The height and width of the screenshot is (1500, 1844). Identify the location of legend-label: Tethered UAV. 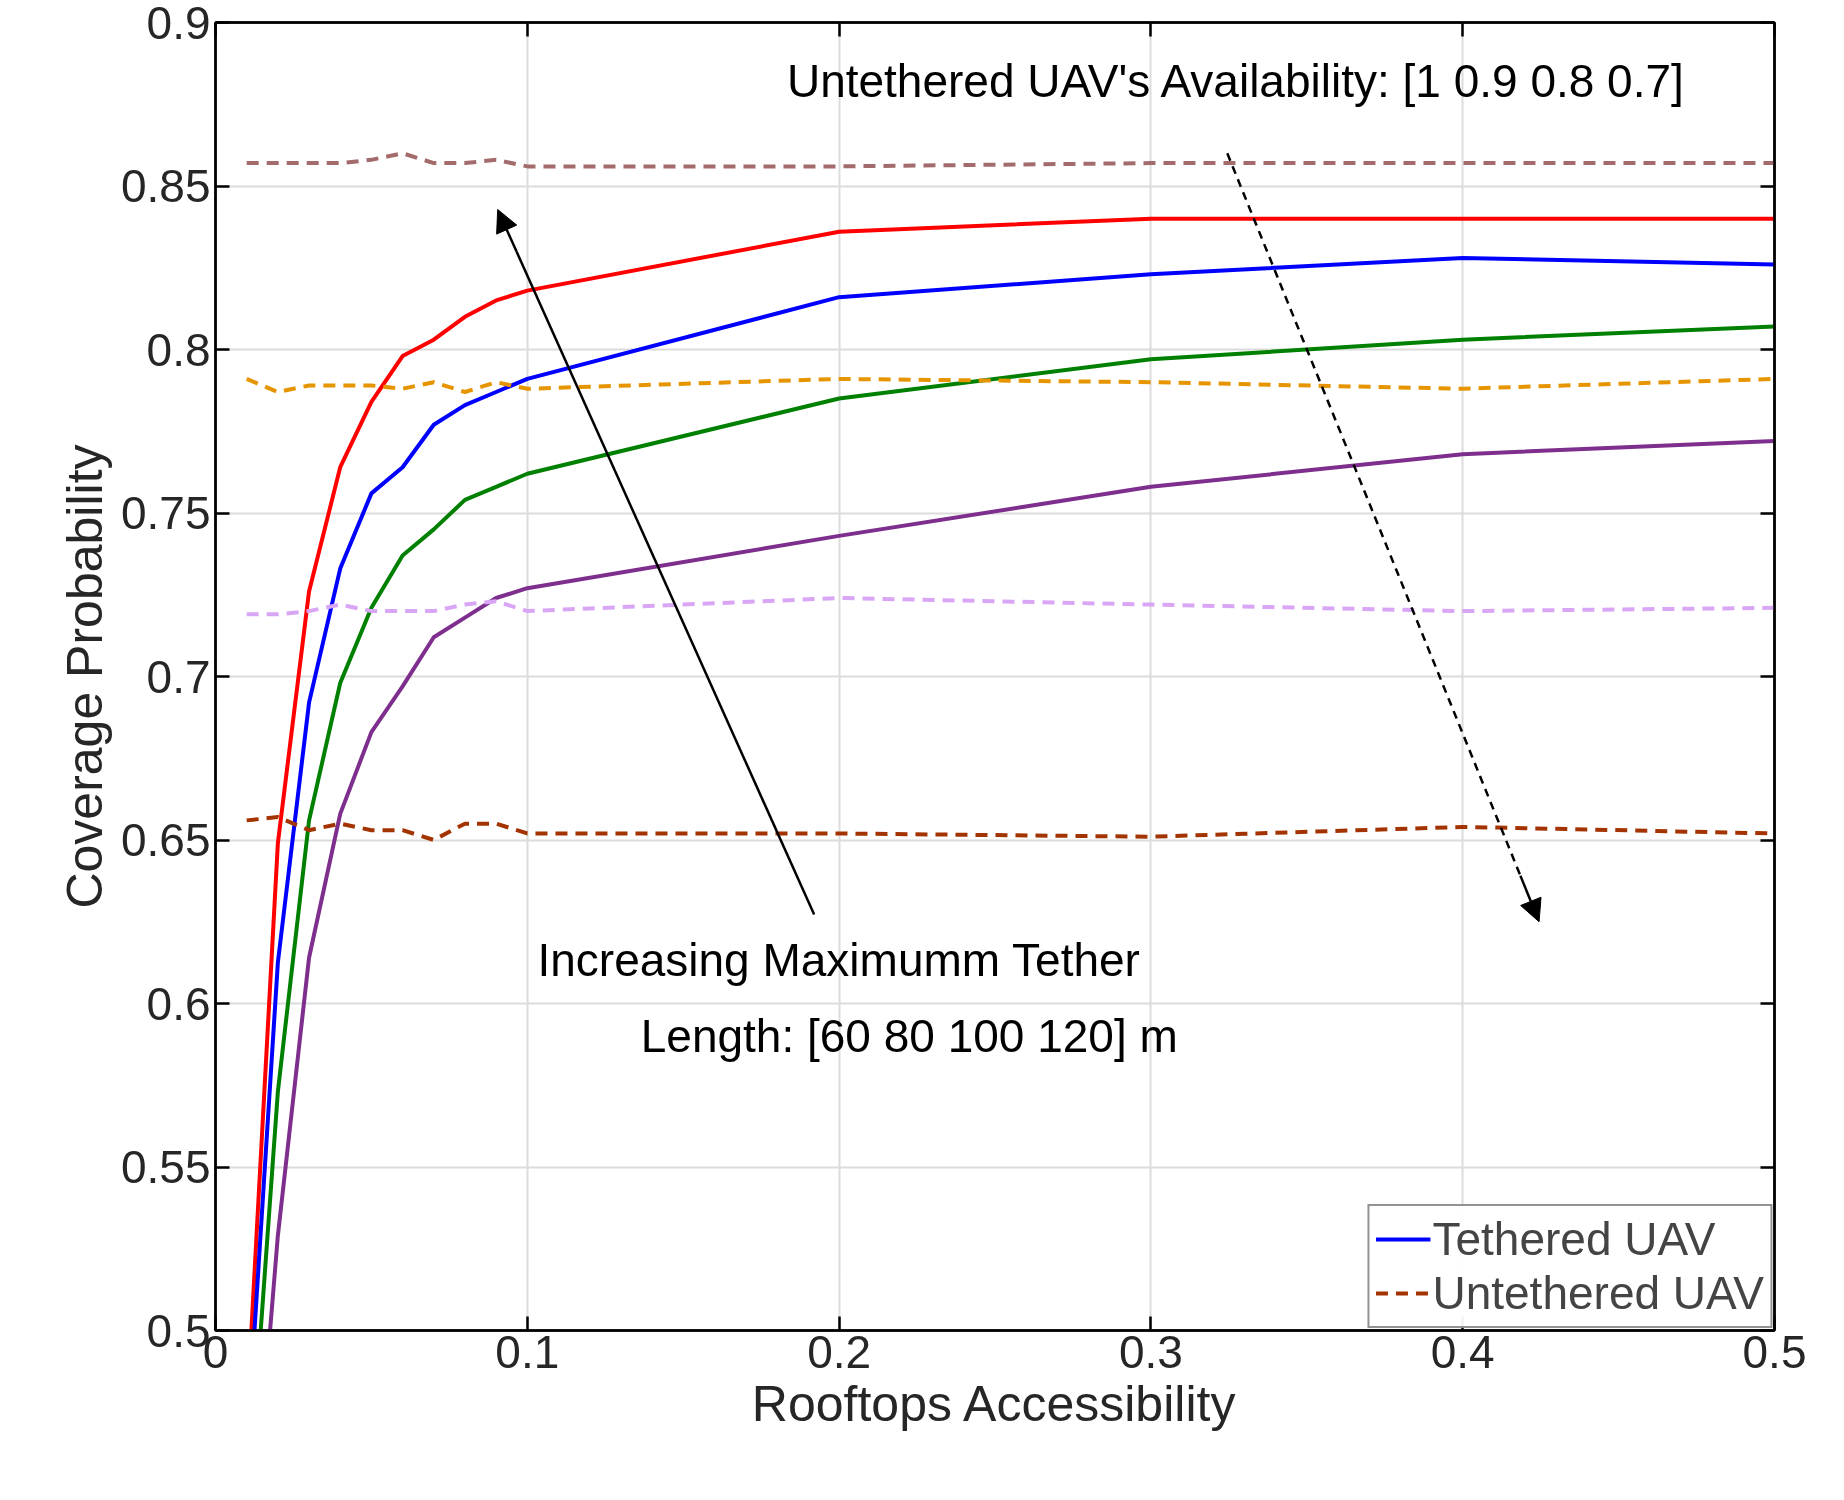
(1574, 1239).